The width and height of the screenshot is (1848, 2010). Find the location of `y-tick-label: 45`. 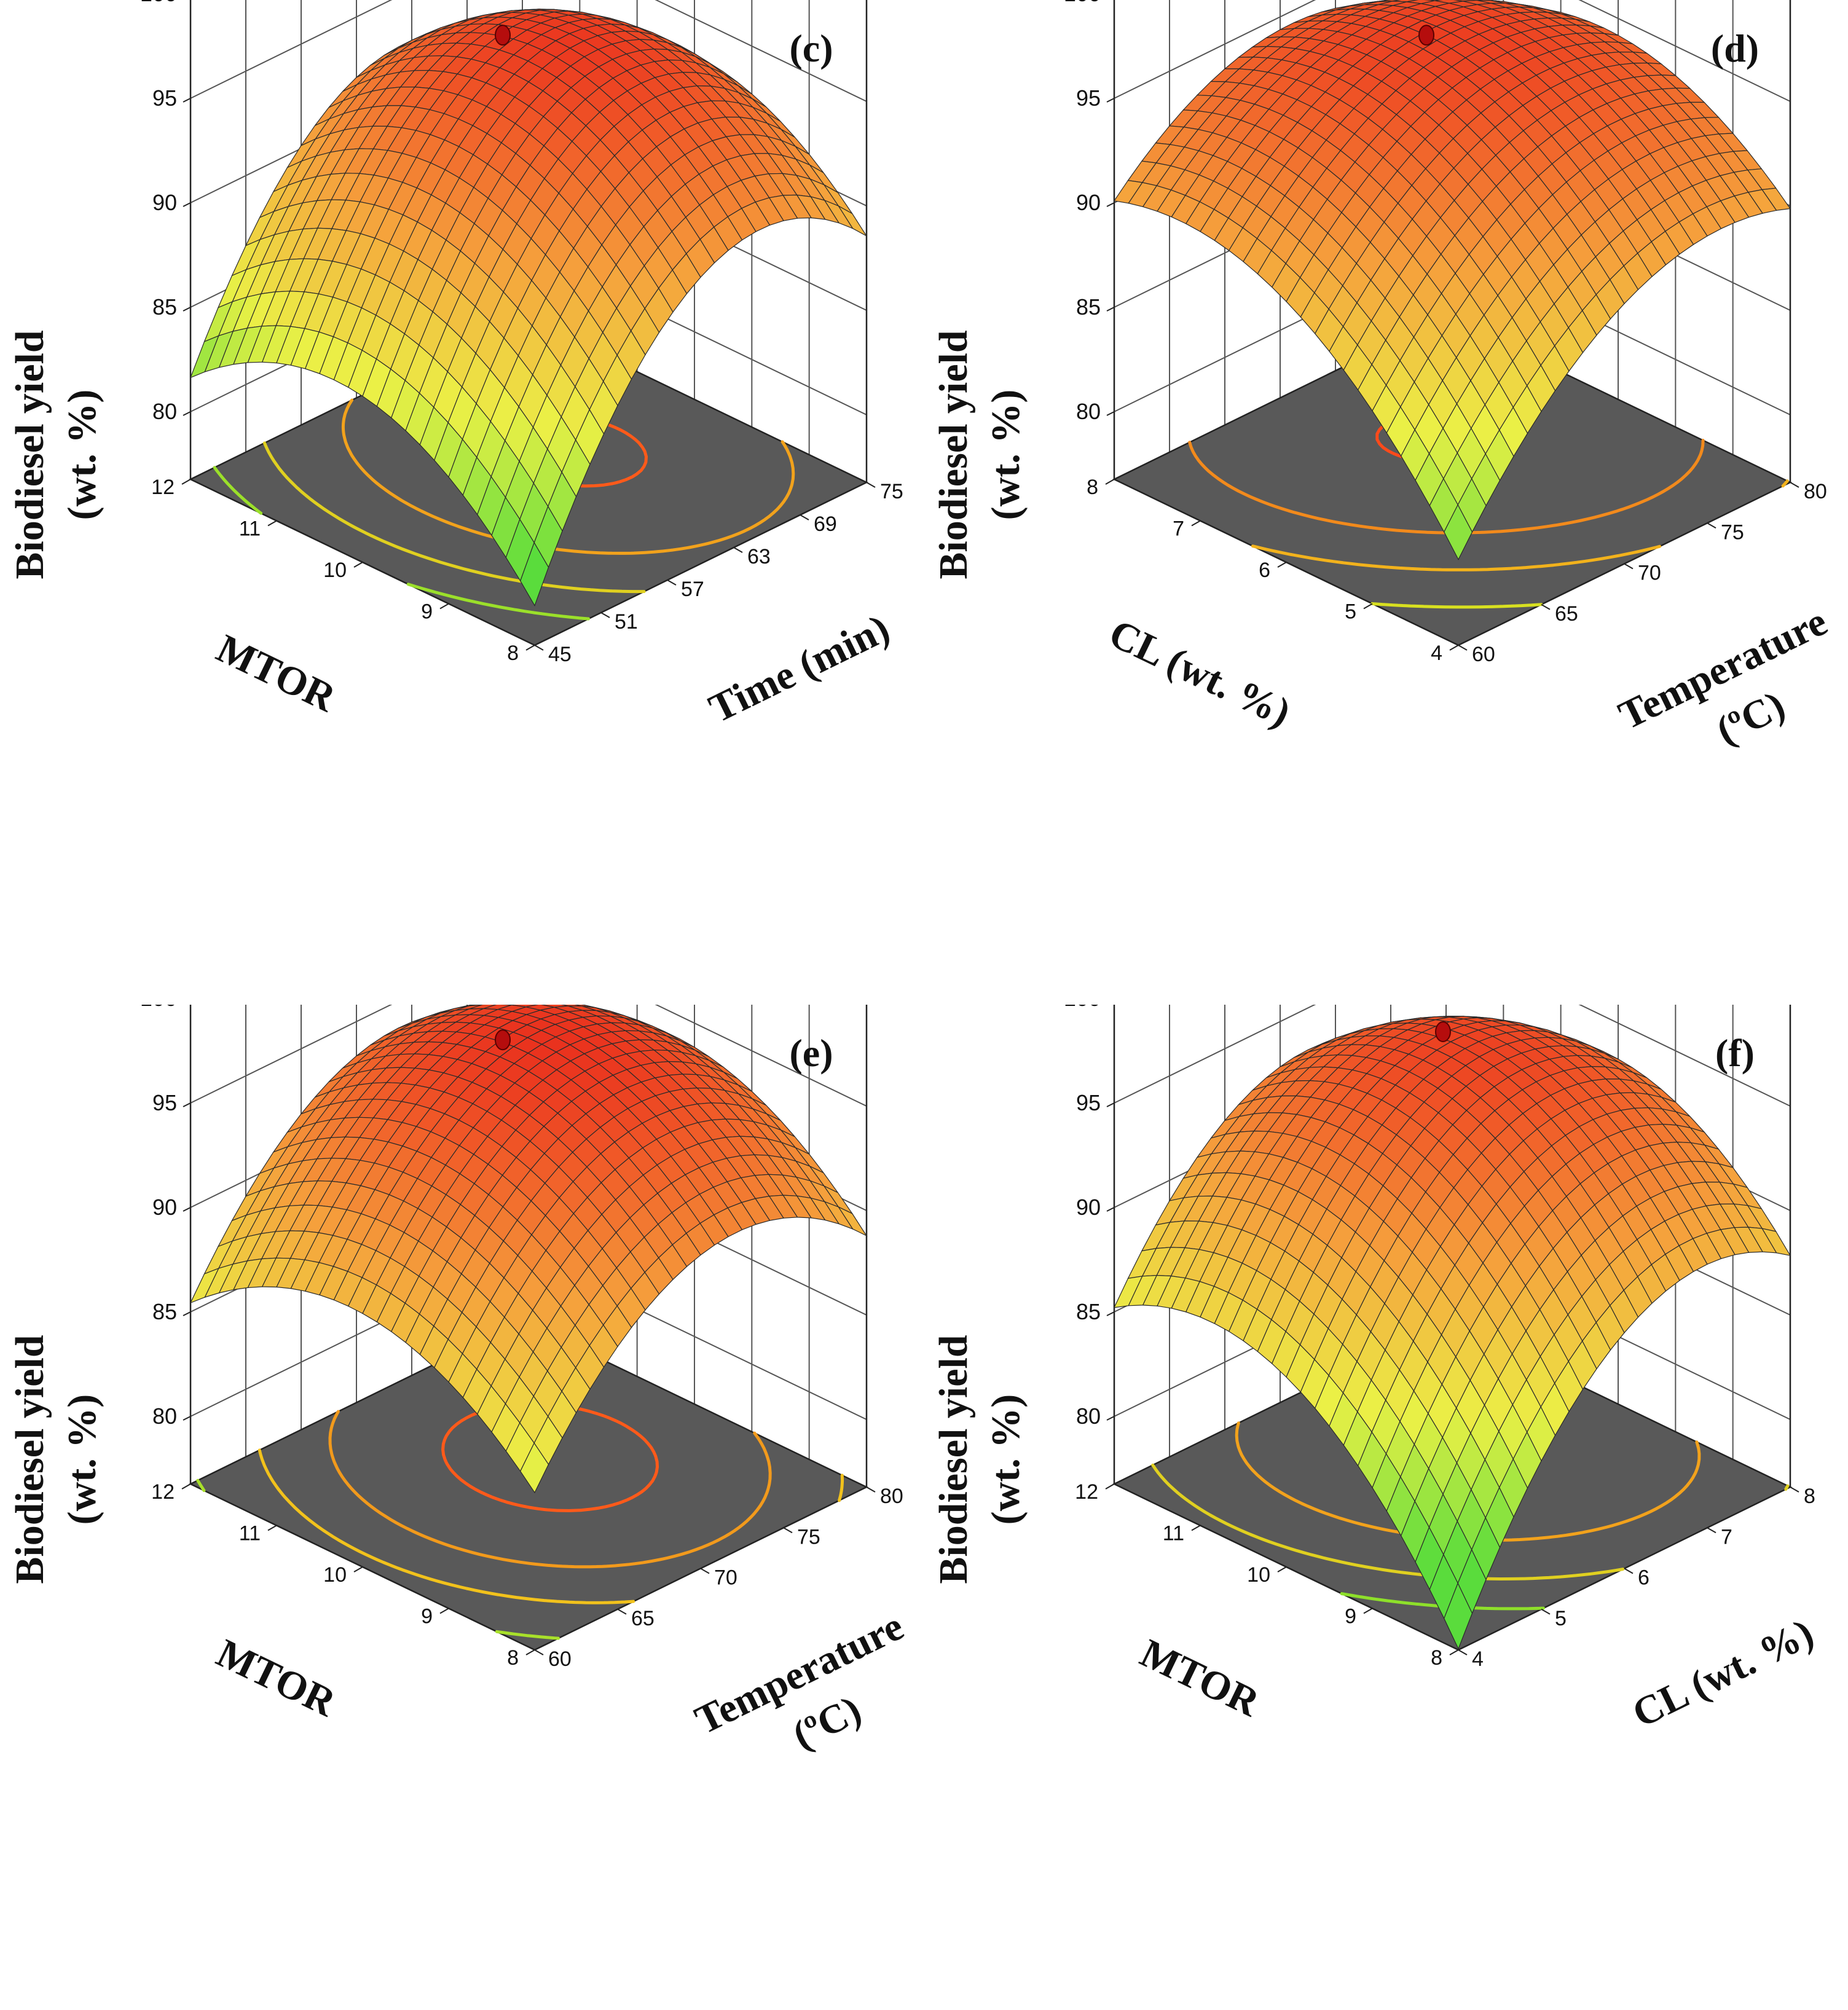

y-tick-label: 45 is located at coordinates (560, 654).